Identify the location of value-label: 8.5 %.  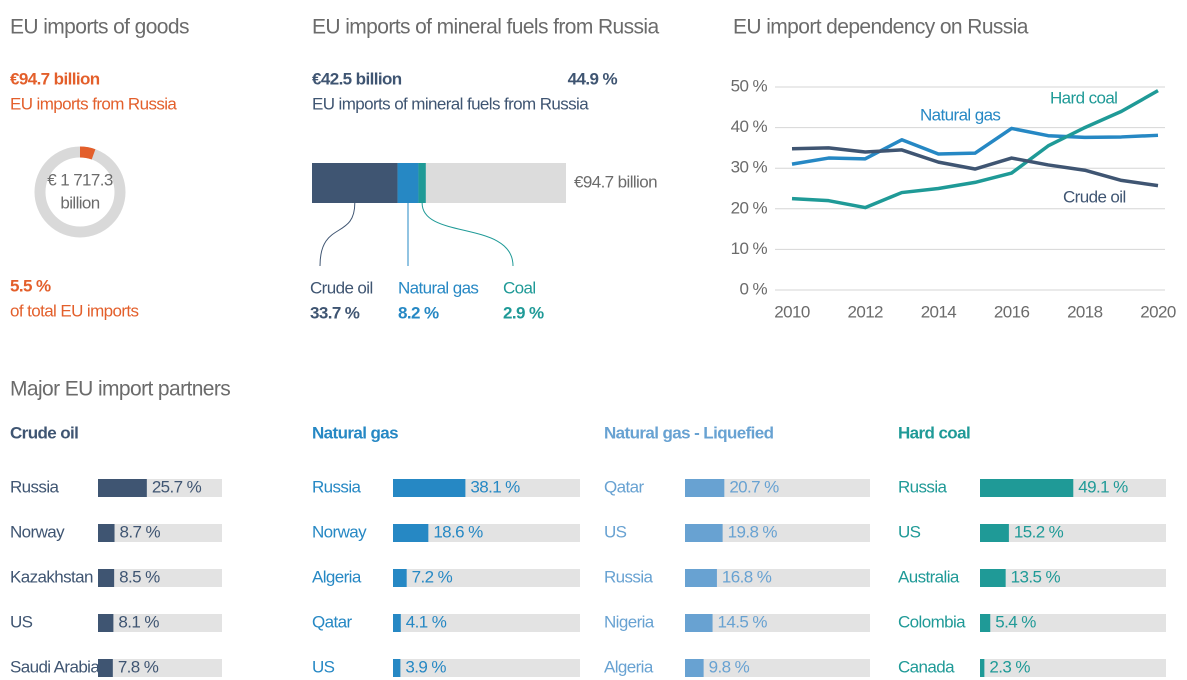
(139, 576).